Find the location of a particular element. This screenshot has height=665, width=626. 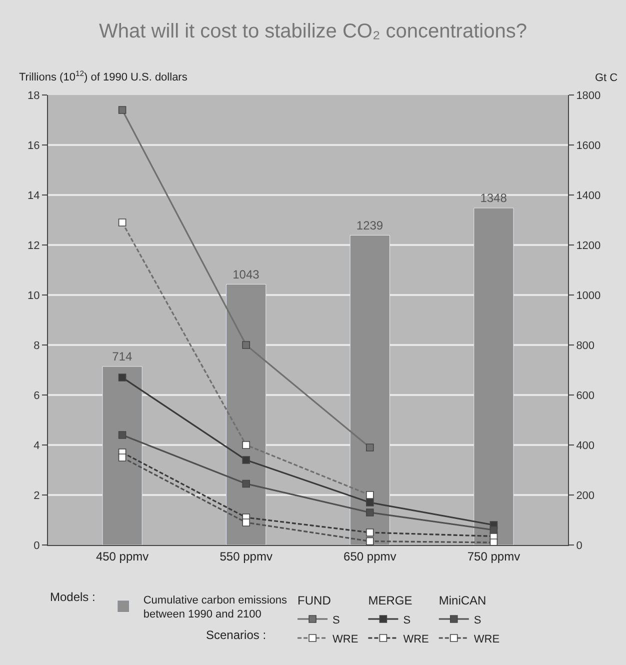

y-tick-label: 6 is located at coordinates (37, 396).